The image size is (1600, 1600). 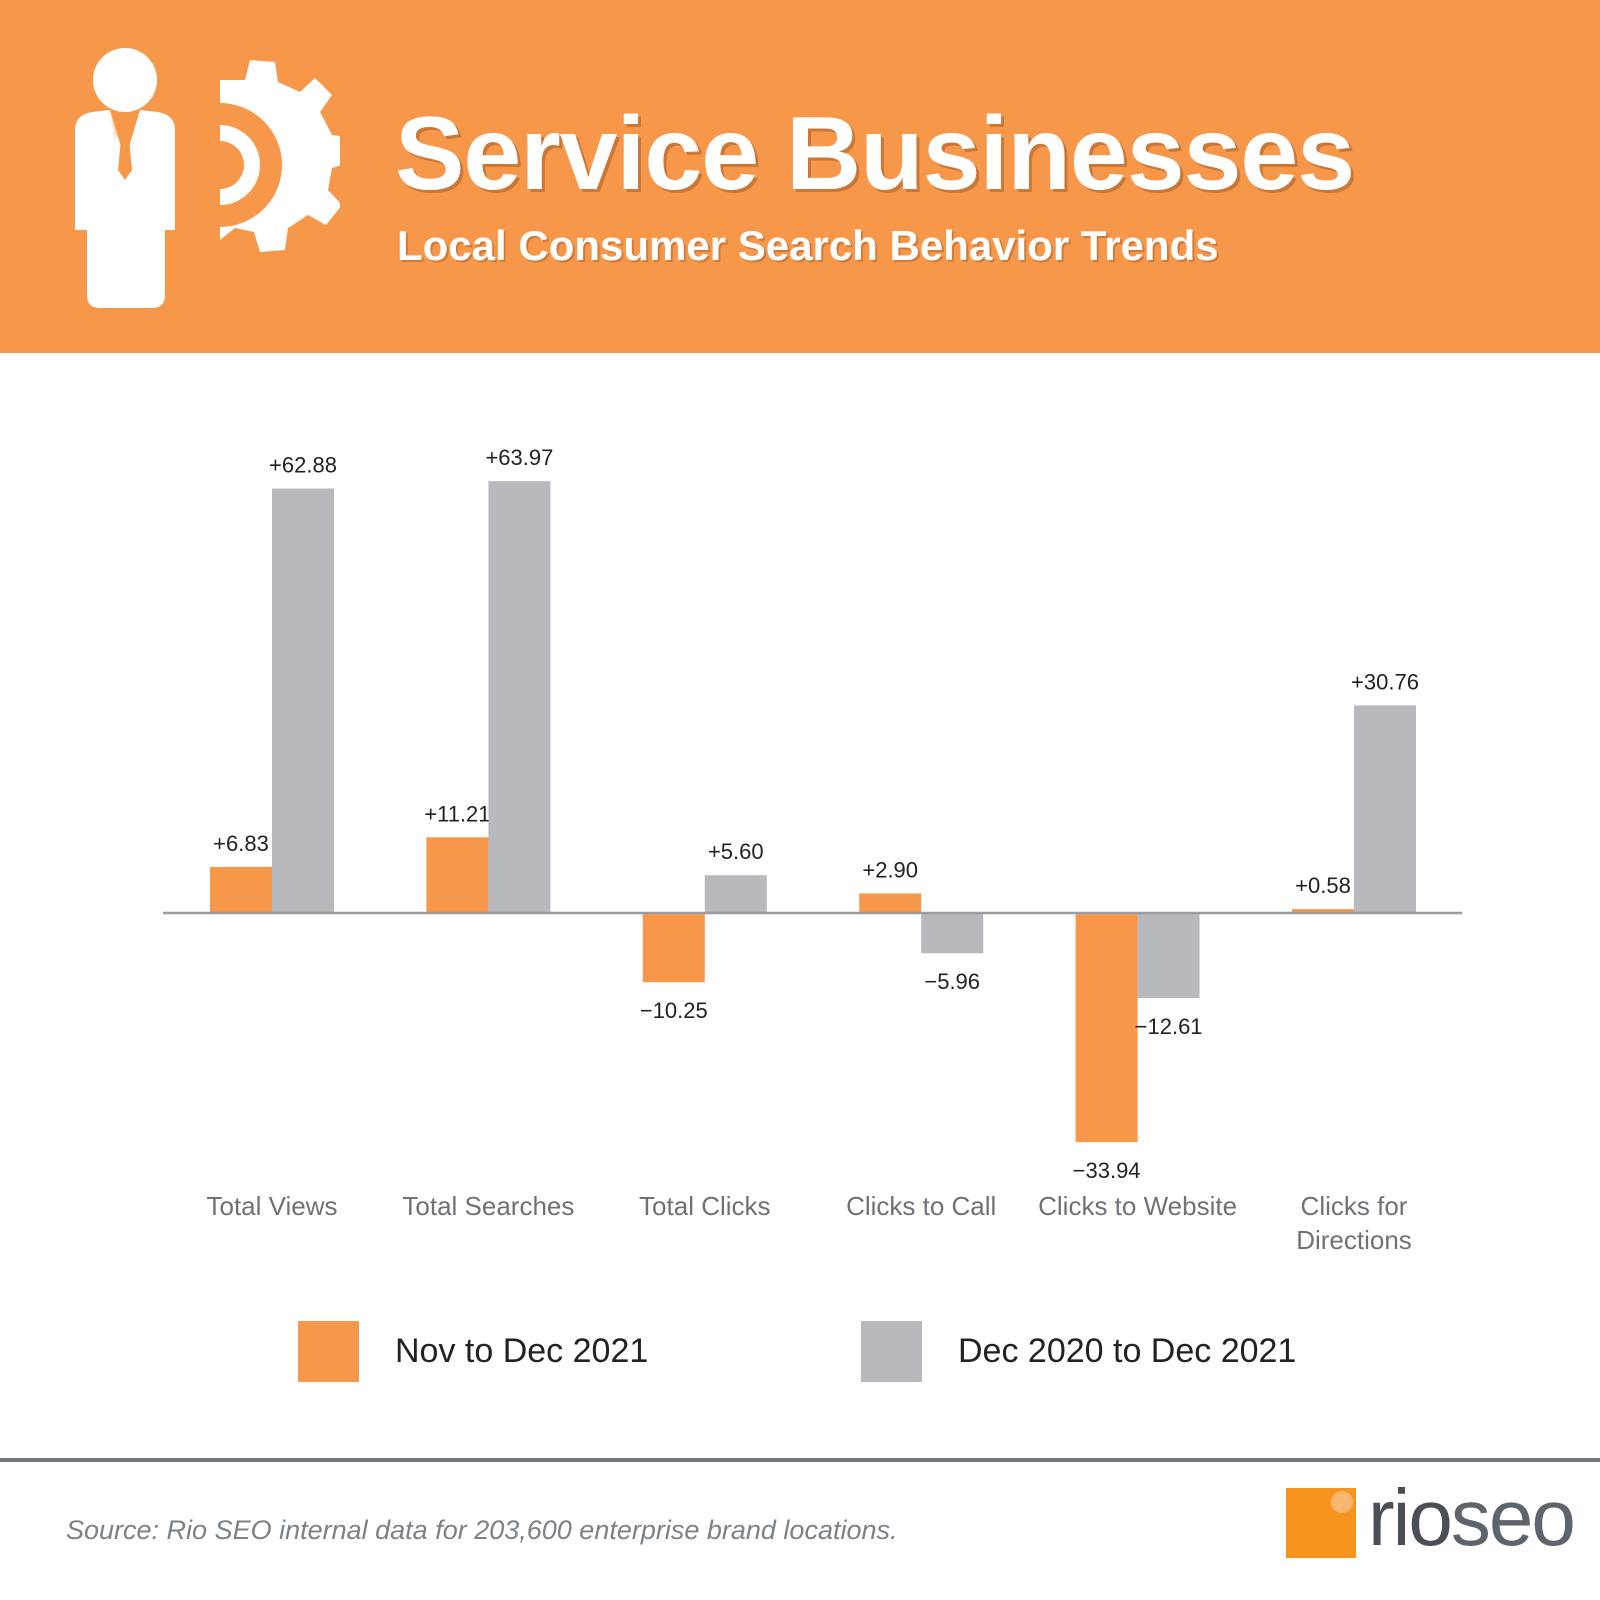 I want to click on category-label: Clicks for, so click(x=1354, y=1206).